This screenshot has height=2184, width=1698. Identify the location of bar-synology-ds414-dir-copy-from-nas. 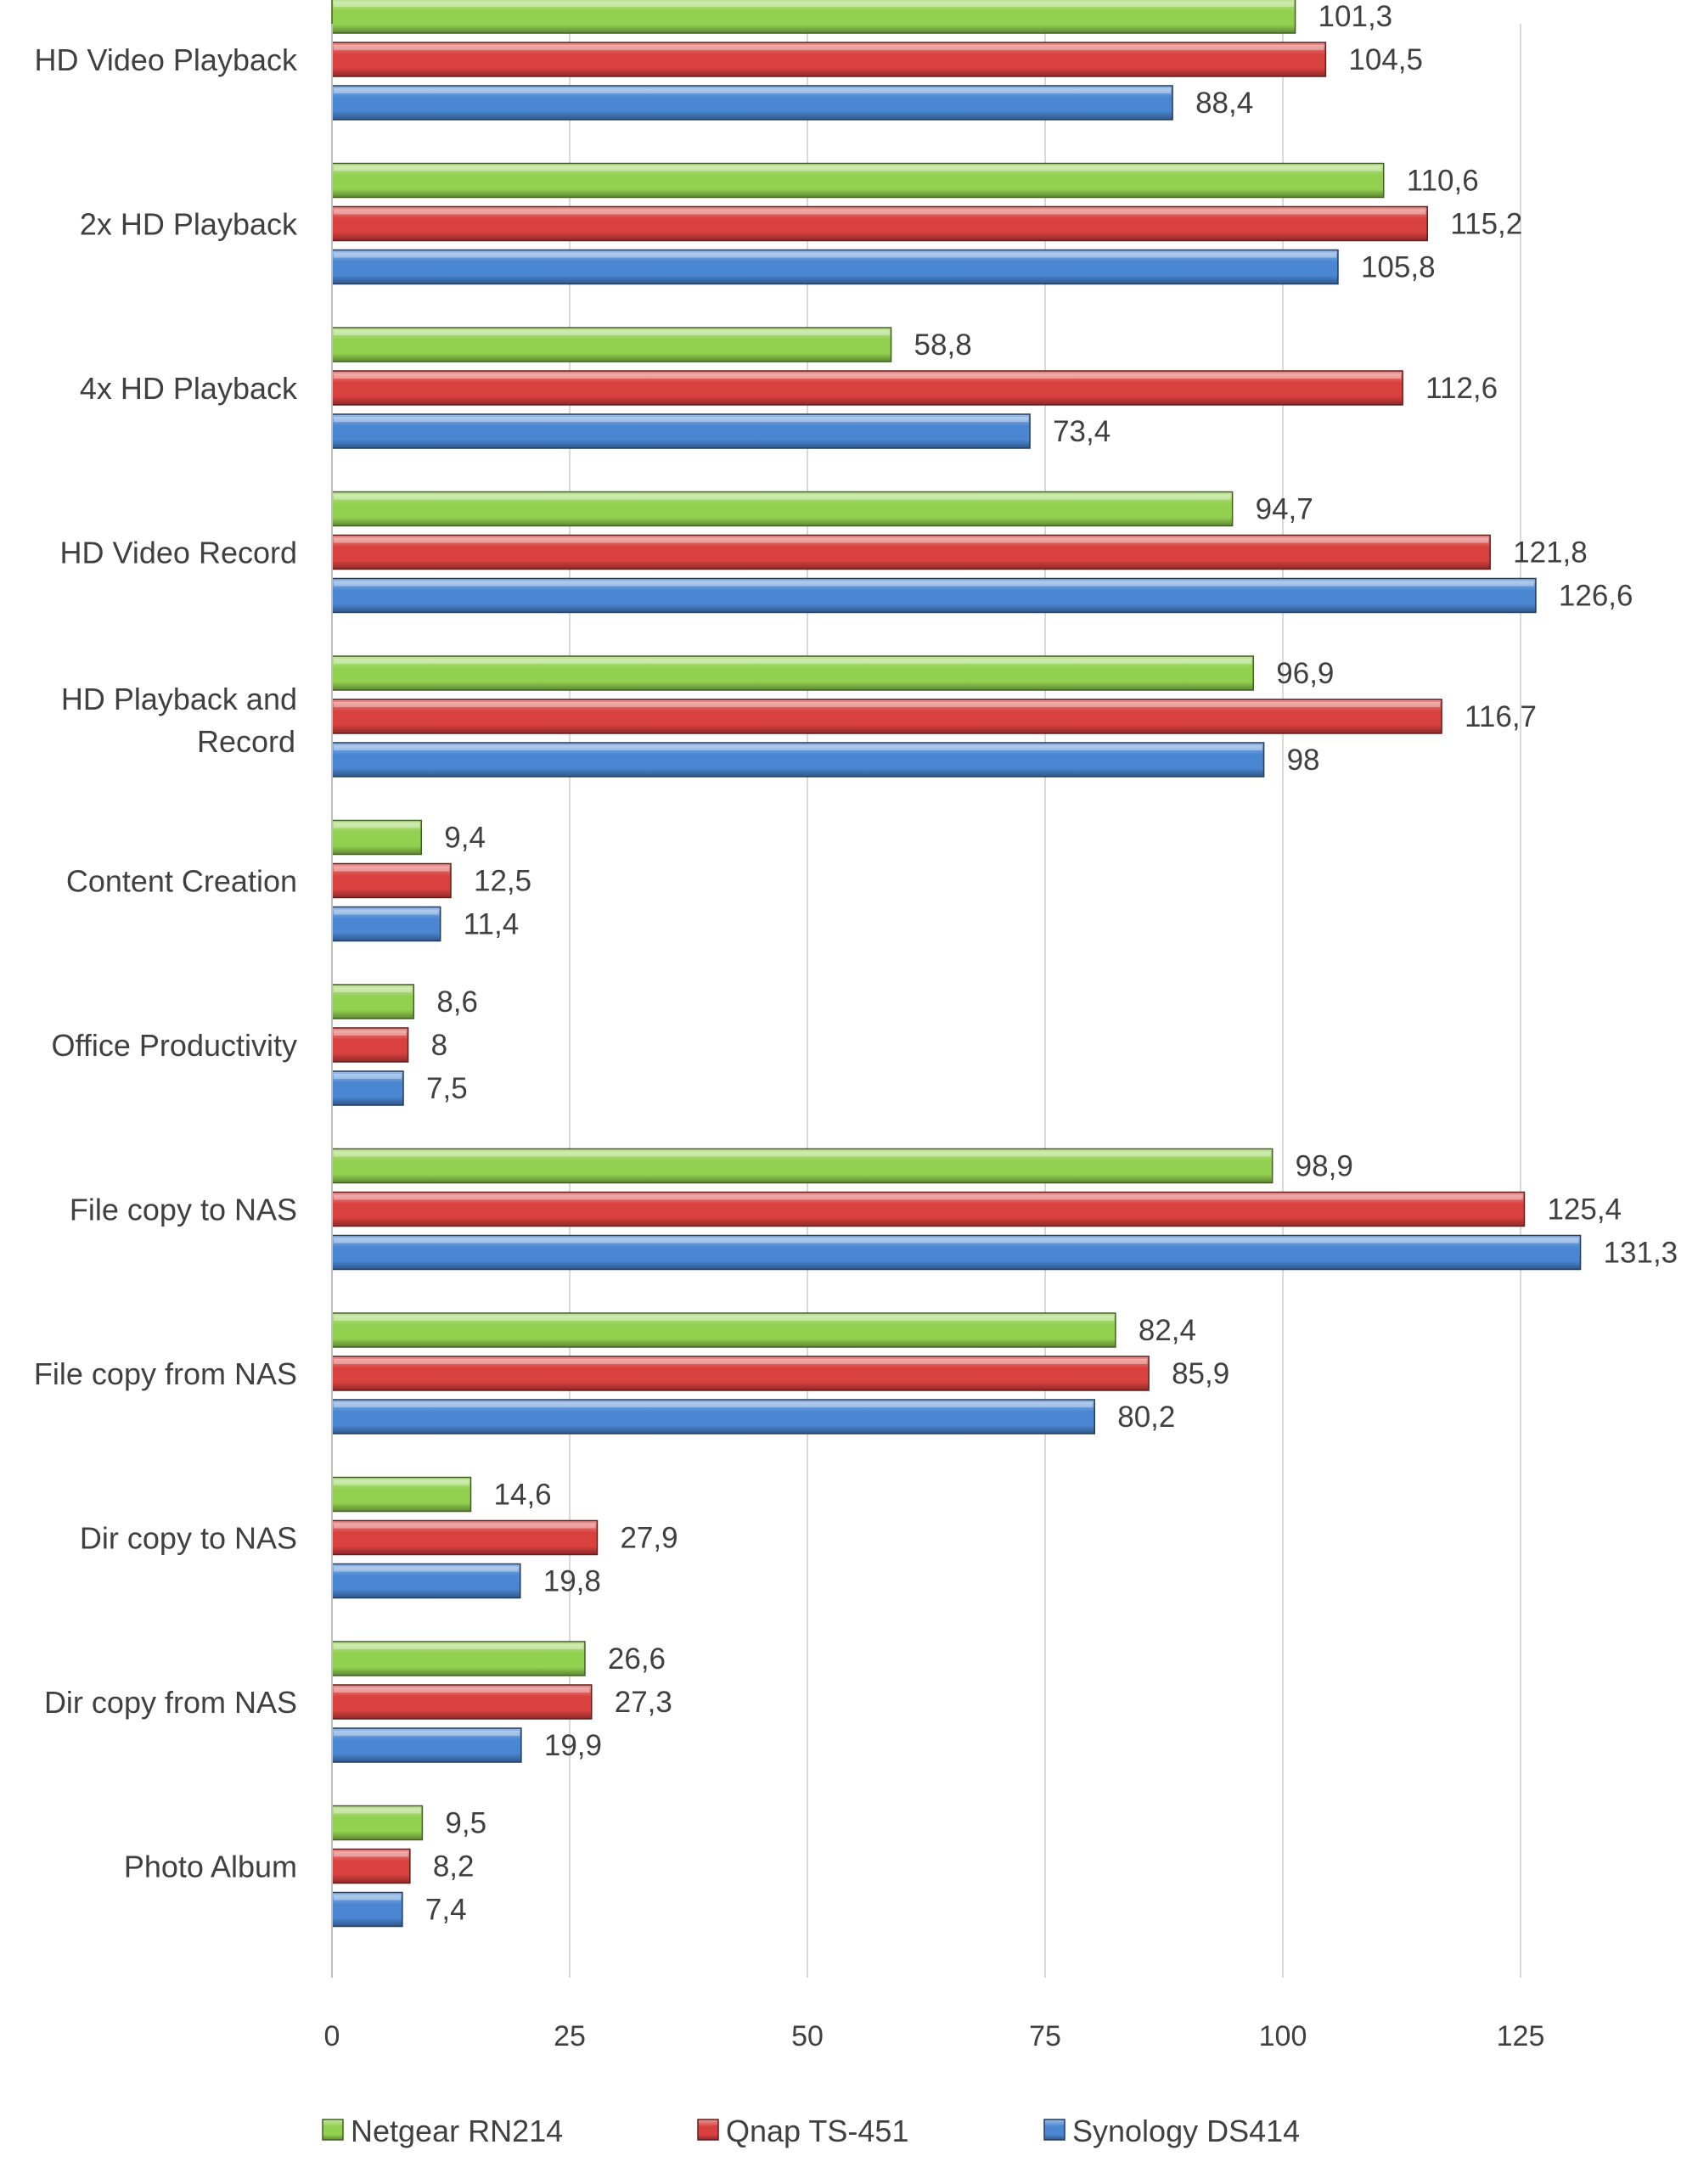
(426, 1745).